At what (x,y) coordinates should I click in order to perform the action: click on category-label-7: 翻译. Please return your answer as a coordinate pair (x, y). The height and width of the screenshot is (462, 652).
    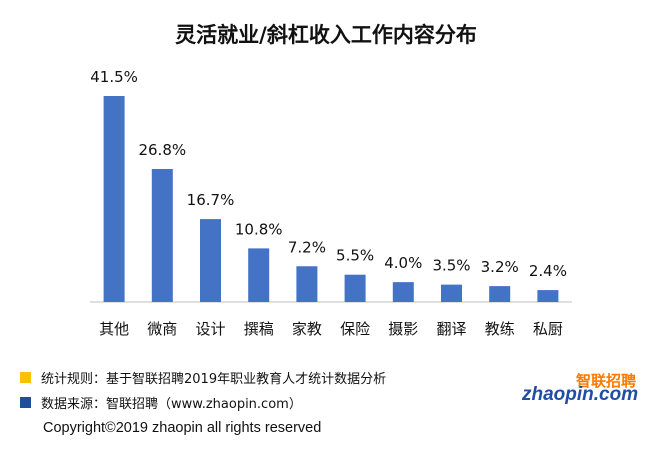
    Looking at the image, I should click on (451, 329).